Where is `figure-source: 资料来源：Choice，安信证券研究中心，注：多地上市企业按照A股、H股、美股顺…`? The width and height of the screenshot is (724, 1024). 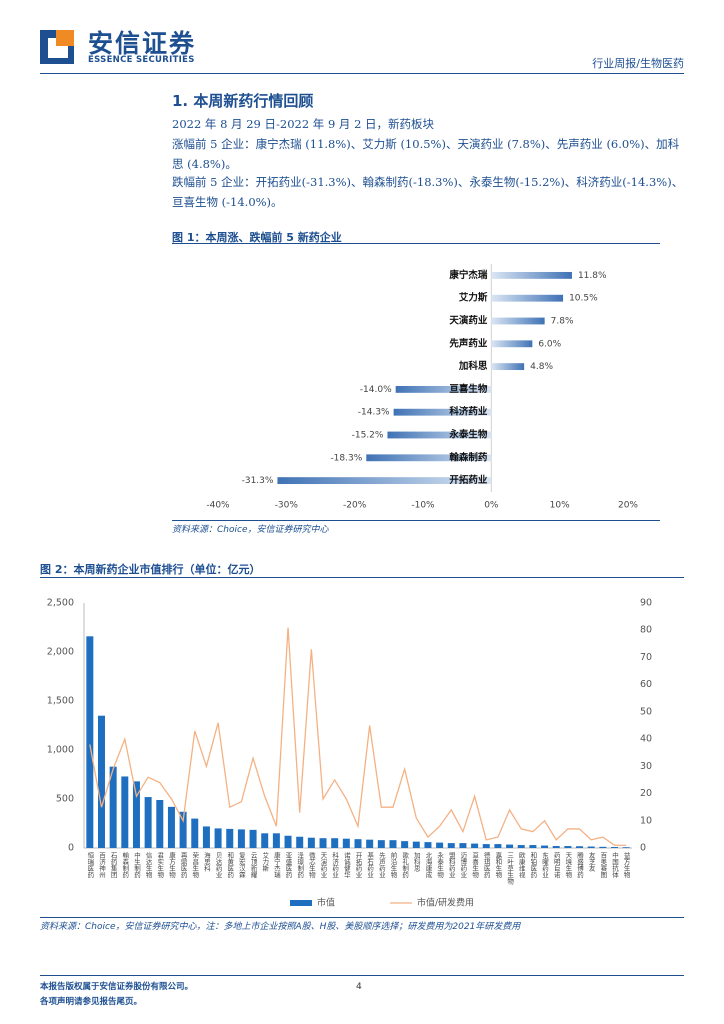
figure-source: 资料来源：Choice，安信证券研究中心，注：多地上市企业按照A股、H股、美股顺… is located at coordinates (280, 927).